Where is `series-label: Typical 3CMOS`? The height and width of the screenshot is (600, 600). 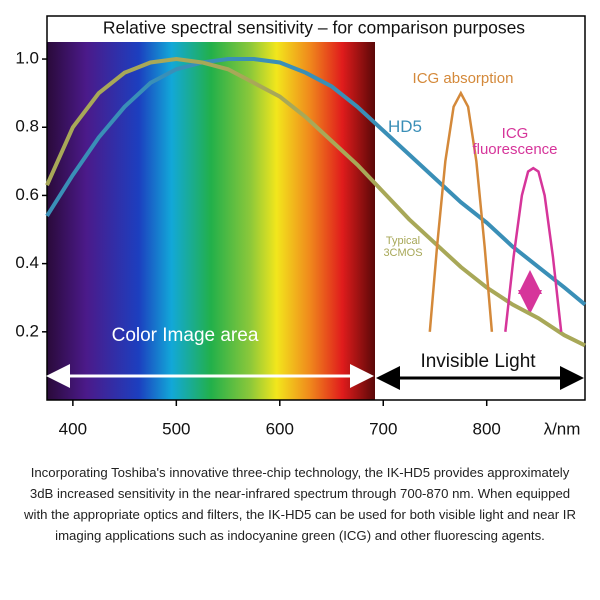
series-label: Typical 3CMOS is located at coordinates (403, 247).